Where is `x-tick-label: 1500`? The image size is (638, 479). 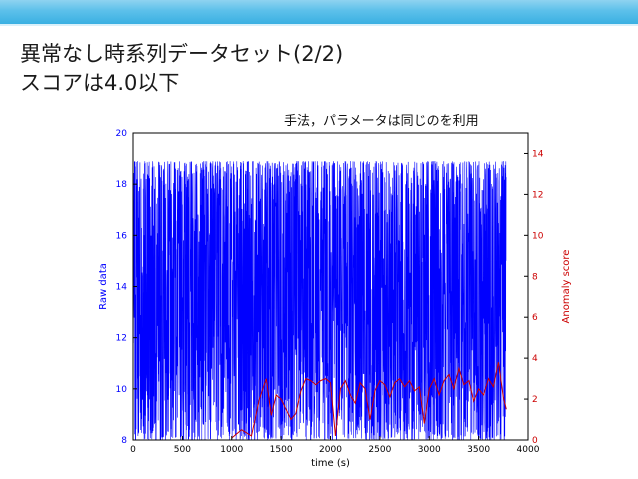 x-tick-label: 1500 is located at coordinates (281, 450).